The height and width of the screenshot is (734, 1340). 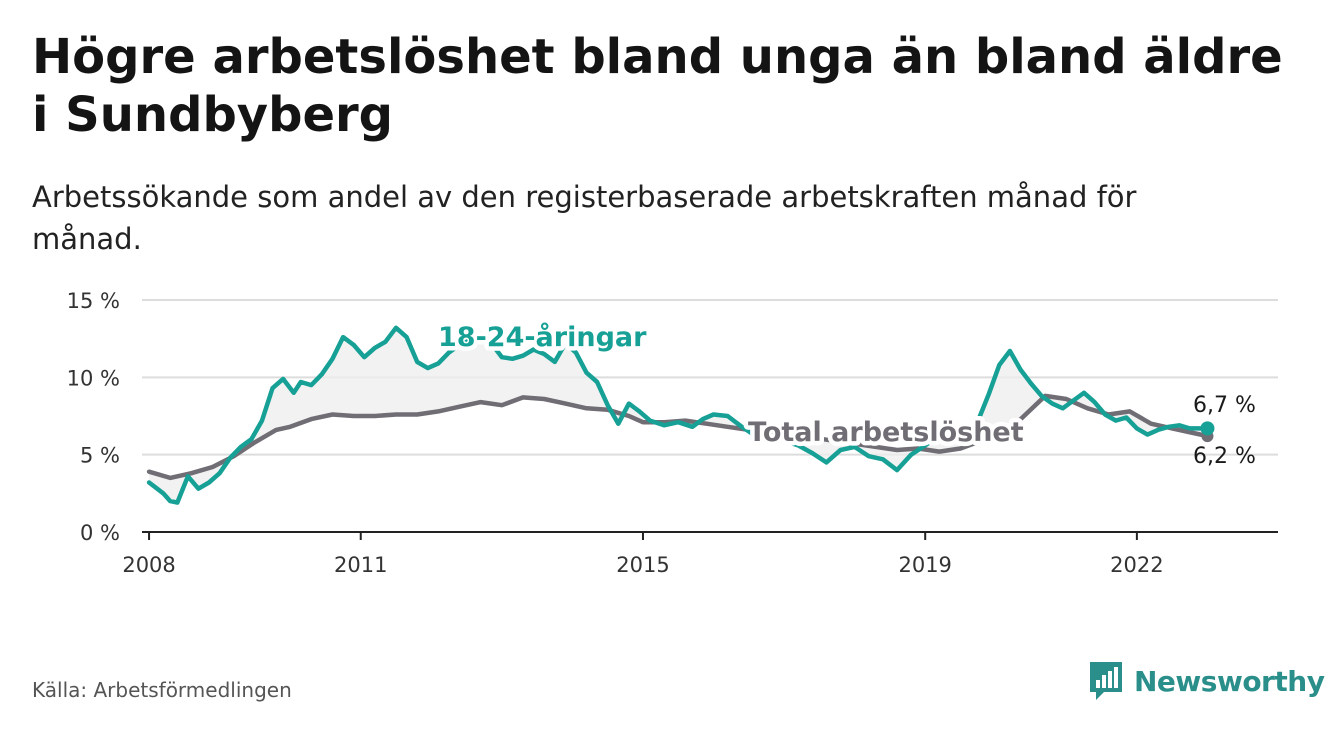 I want to click on total-end-value: 6,2 %, so click(x=1224, y=456).